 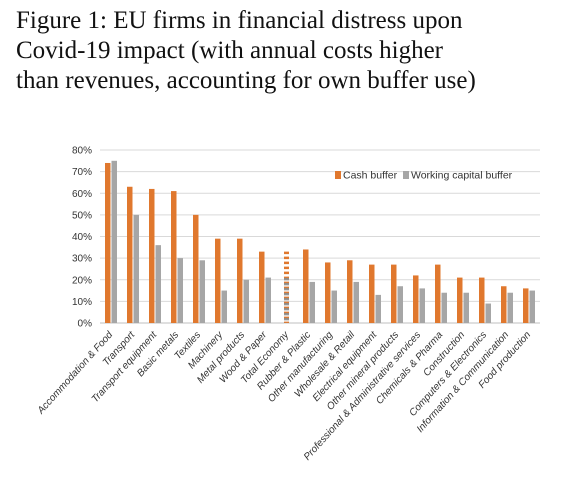 I want to click on legend-label-working-capital-buffer: Working capital buffer, so click(x=462, y=176).